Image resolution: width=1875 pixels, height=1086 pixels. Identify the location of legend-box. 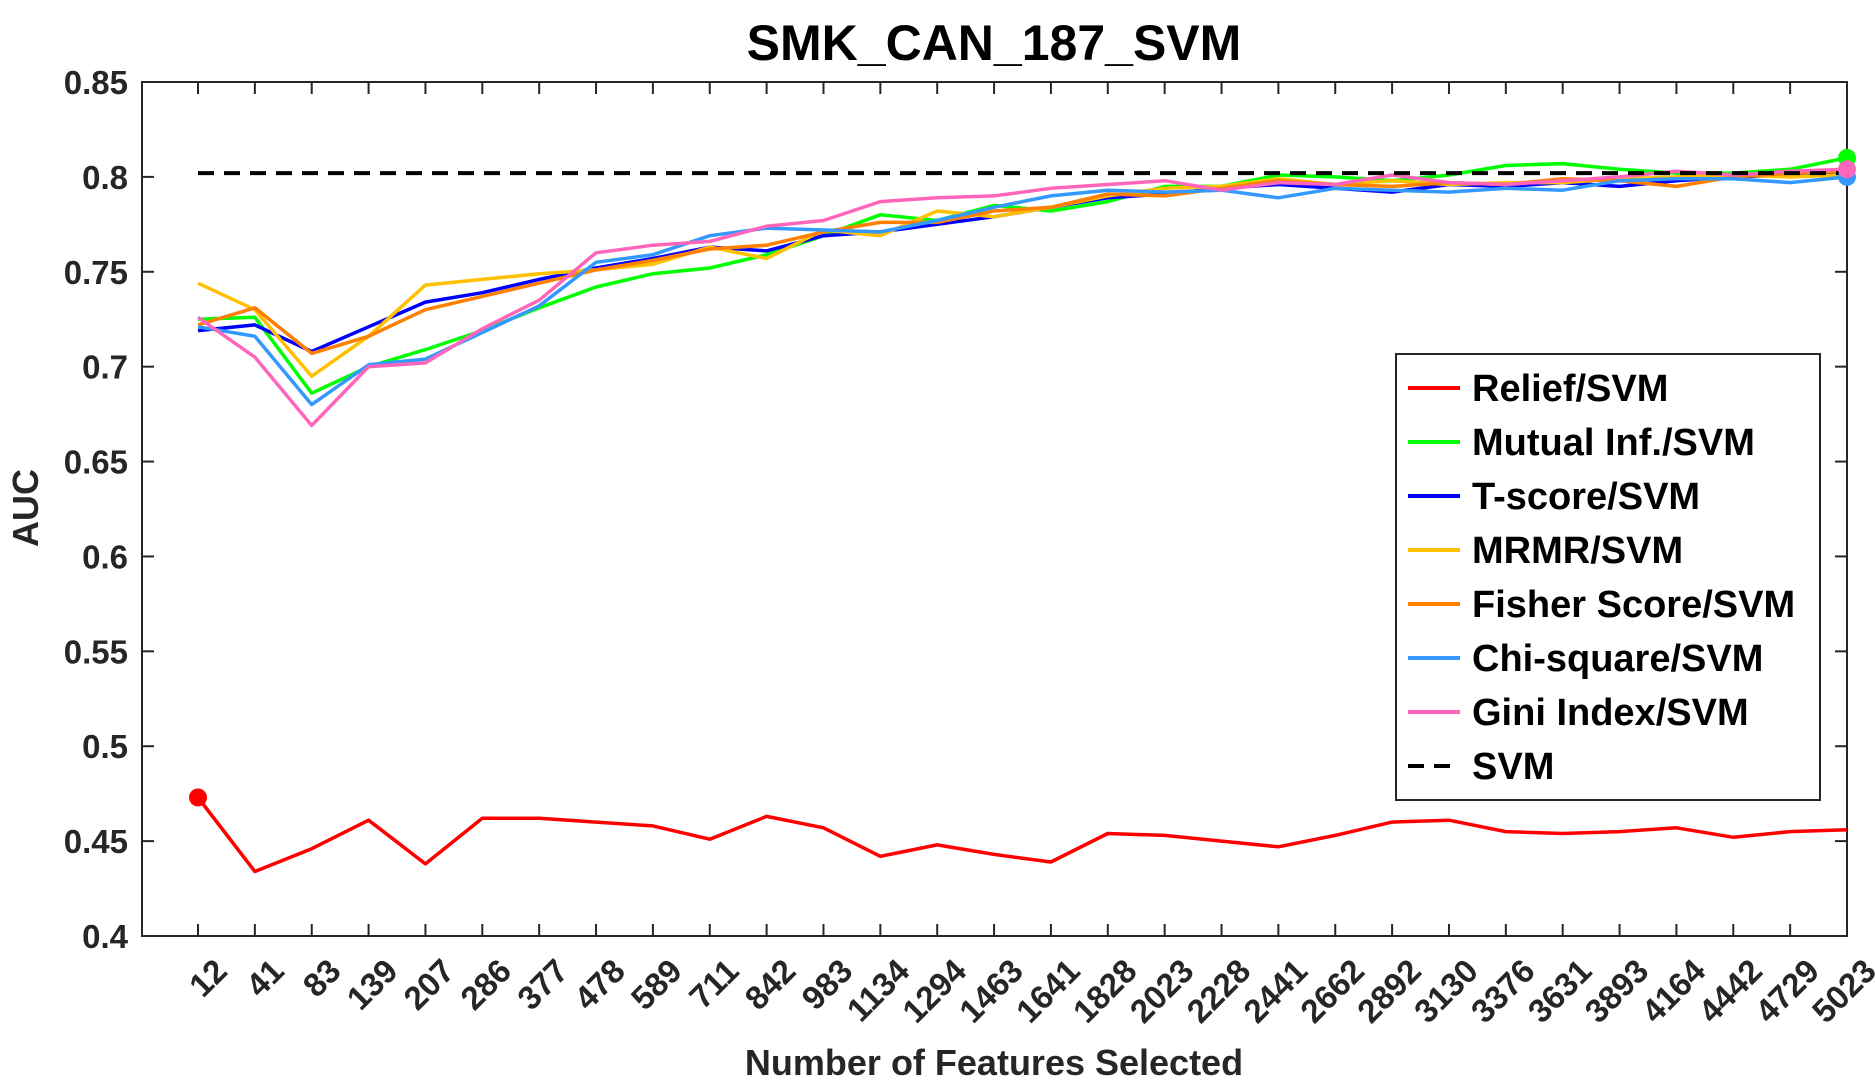
(1608, 577).